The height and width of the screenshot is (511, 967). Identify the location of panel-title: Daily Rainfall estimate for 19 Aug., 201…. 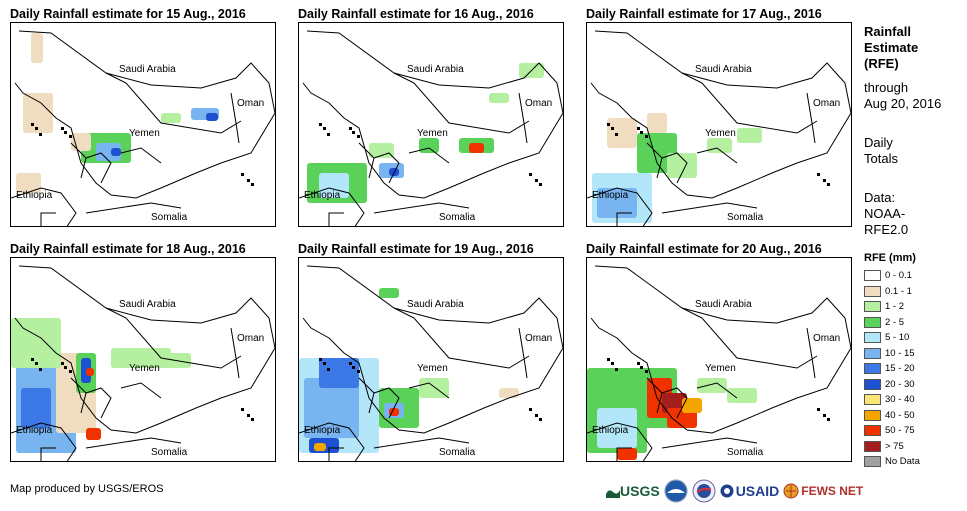
(416, 249).